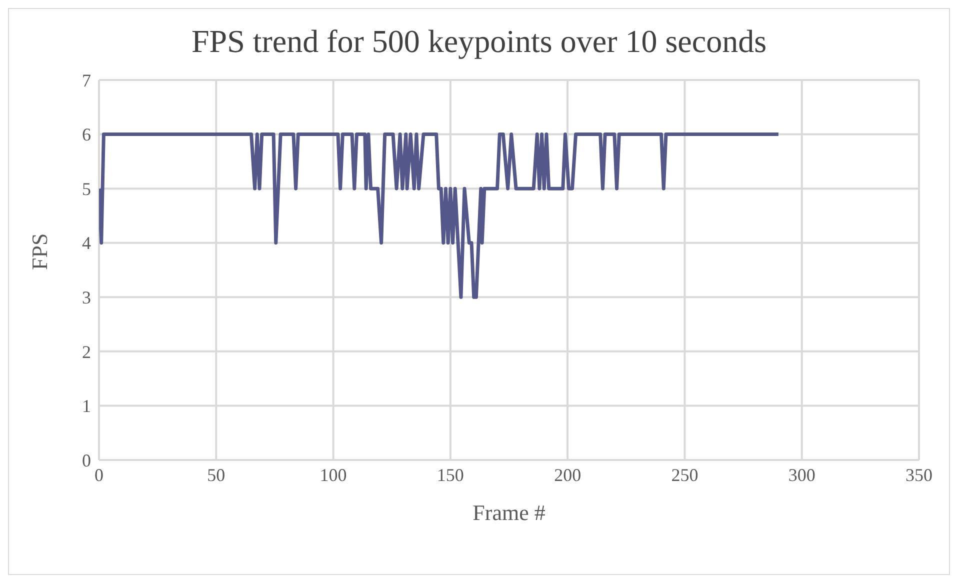 The image size is (956, 581). What do you see at coordinates (509, 512) in the screenshot?
I see `x-axis-title: Frame #` at bounding box center [509, 512].